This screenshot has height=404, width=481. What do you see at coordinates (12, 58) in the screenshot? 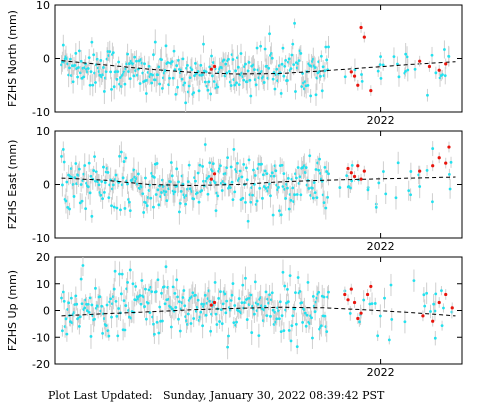
I see `y-axis-label: FZHS North (mm)` at bounding box center [12, 58].